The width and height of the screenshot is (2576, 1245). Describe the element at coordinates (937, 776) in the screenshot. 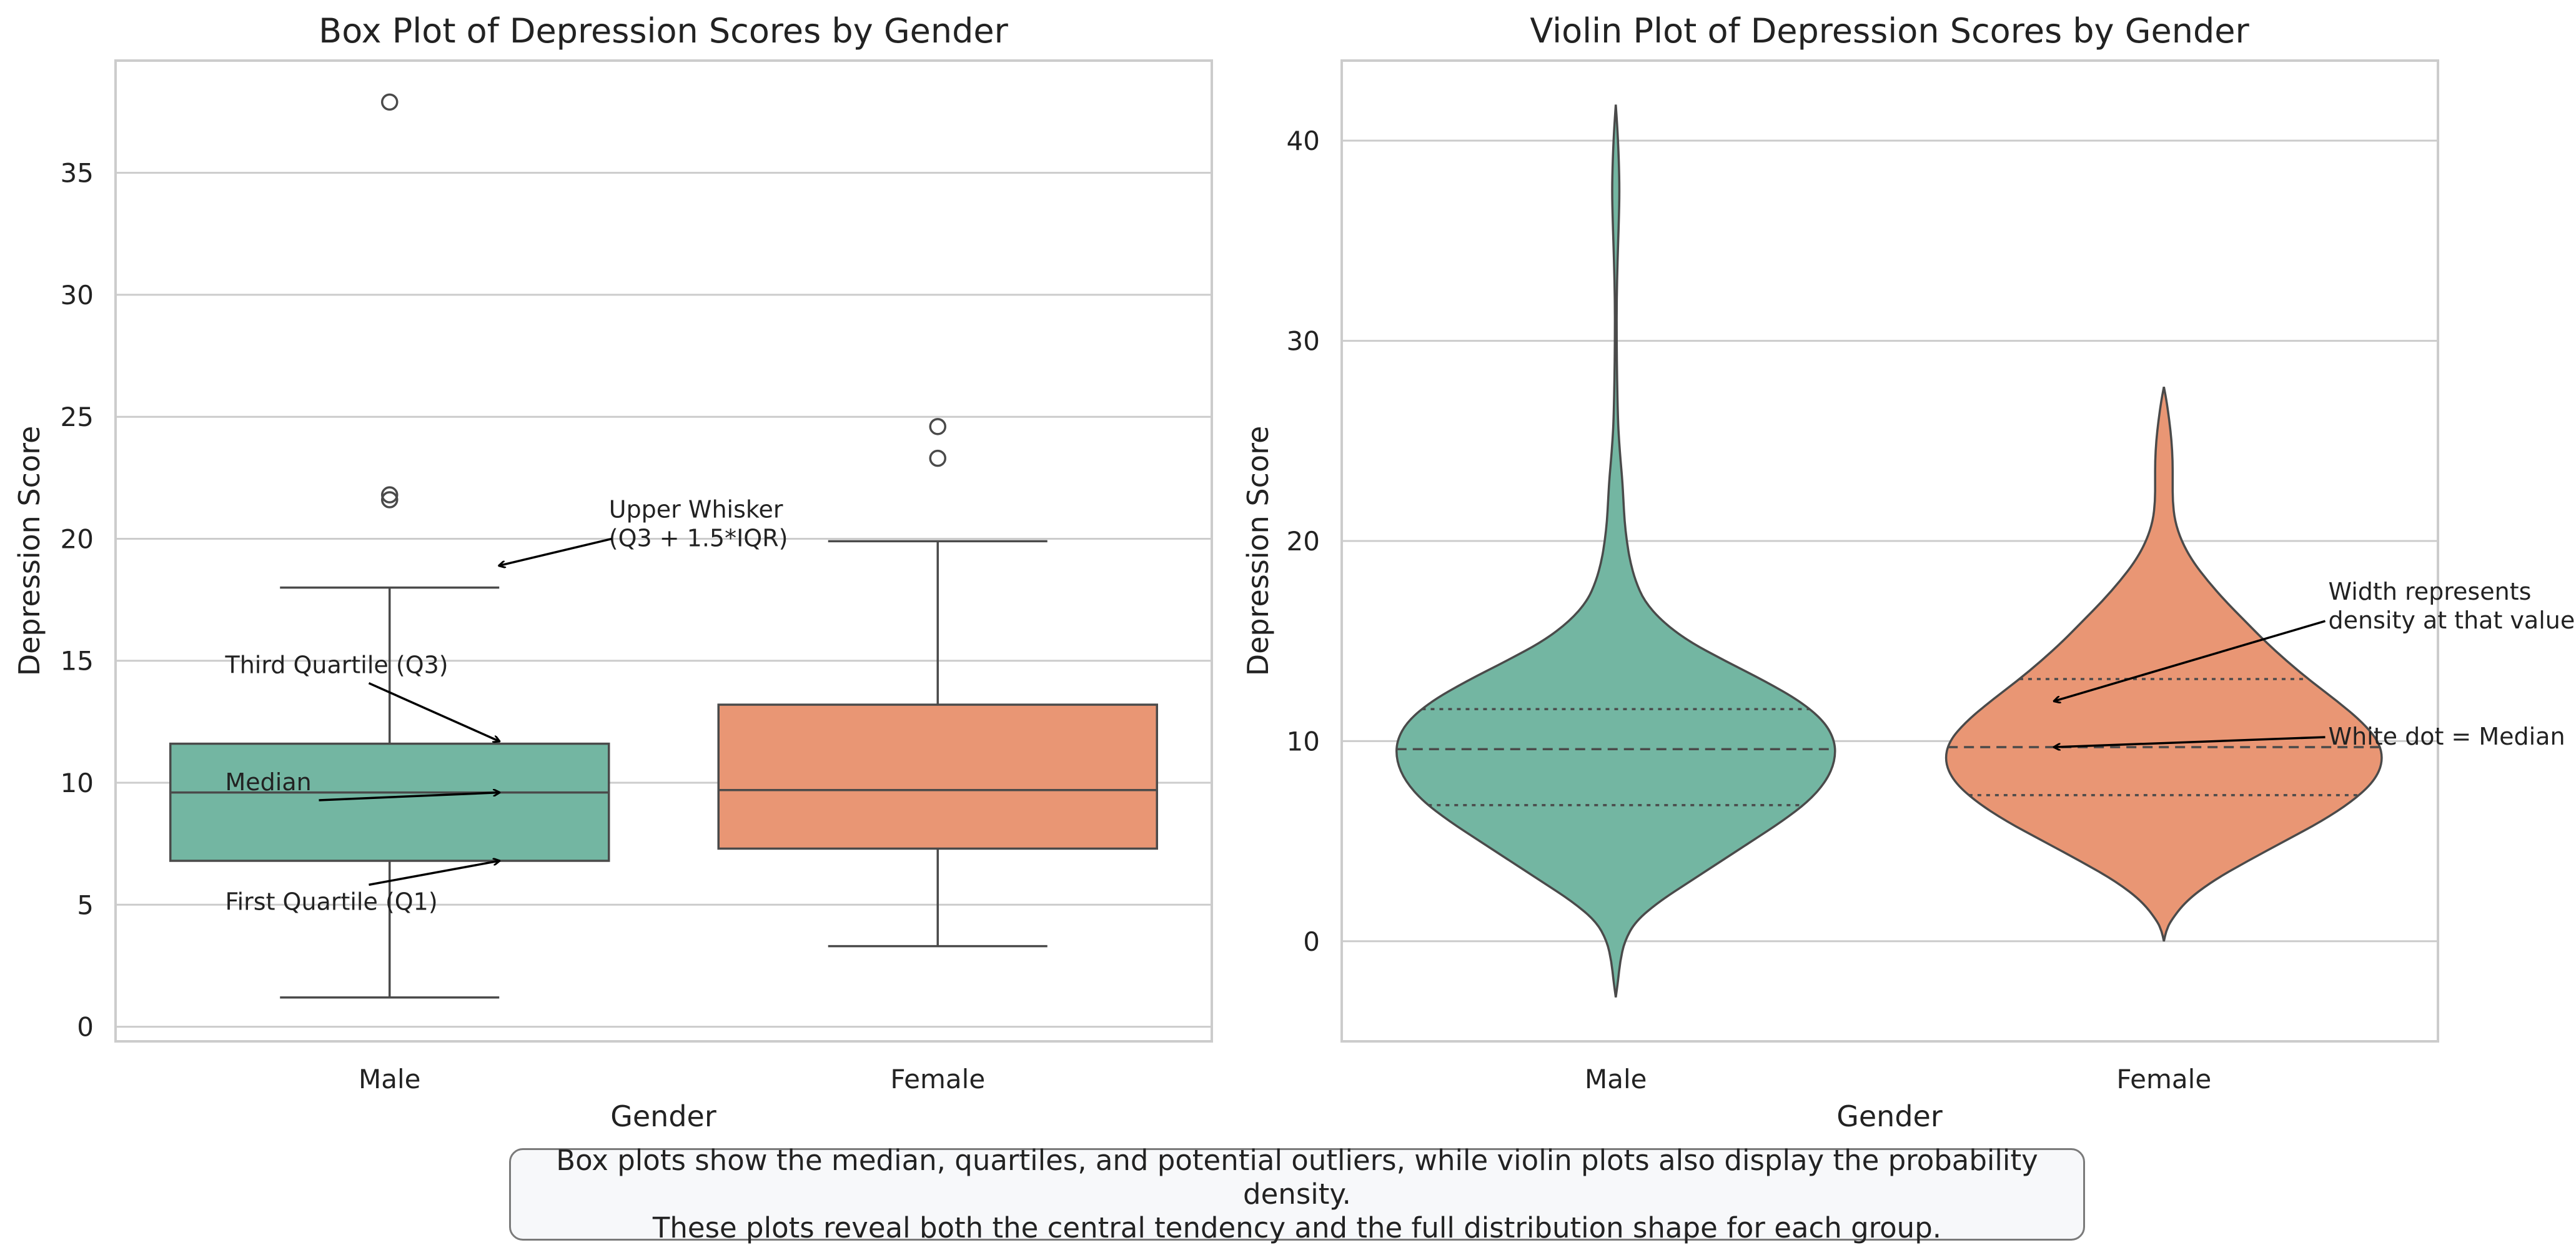

I see `box-female` at that location.